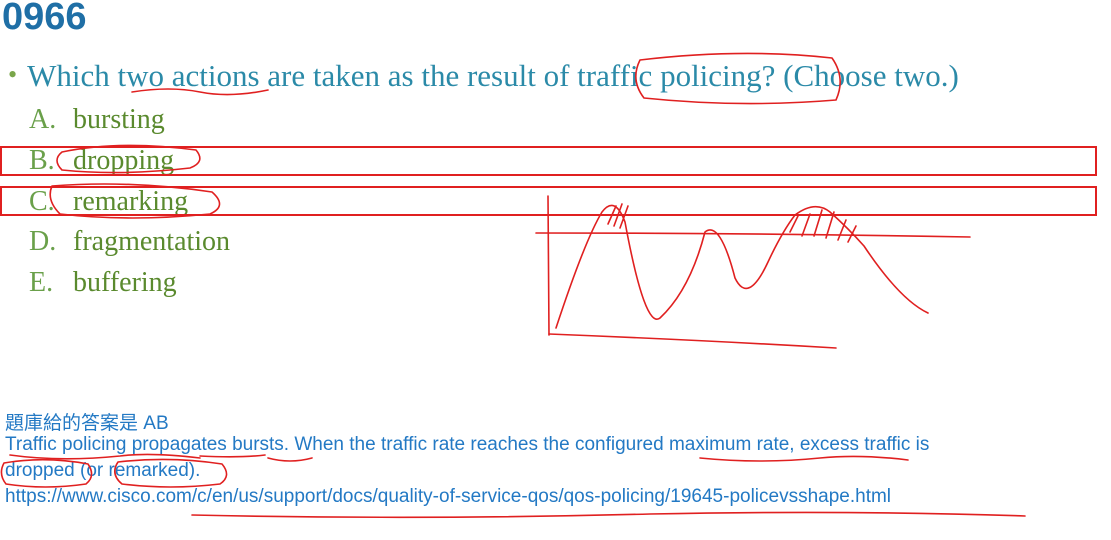 The height and width of the screenshot is (540, 1111). Describe the element at coordinates (103, 470) in the screenshot. I see `explanation-line-2: dropped (or remarked).` at that location.